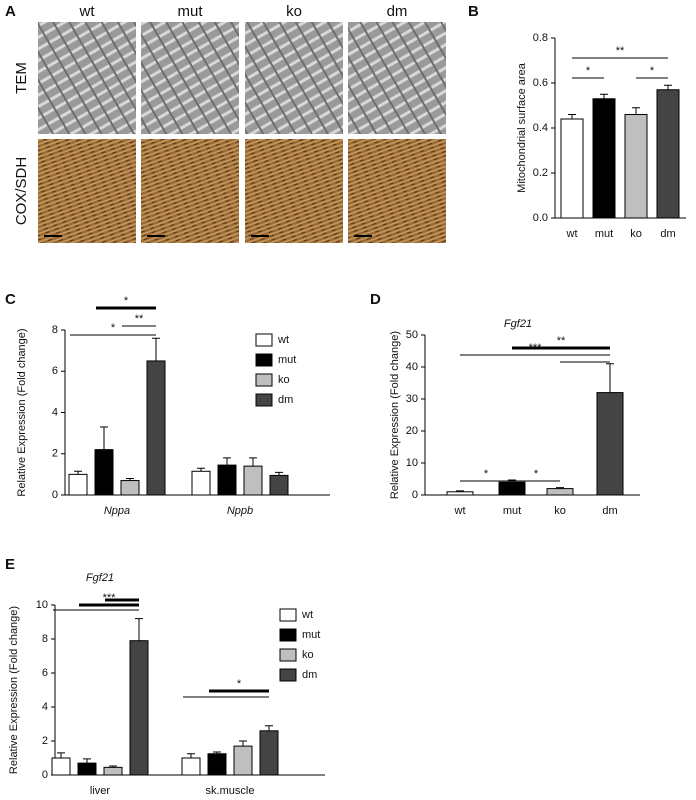 Image resolution: width=696 pixels, height=800 pixels. Describe the element at coordinates (285, 400) in the screenshot. I see `legend-label: dm` at that location.